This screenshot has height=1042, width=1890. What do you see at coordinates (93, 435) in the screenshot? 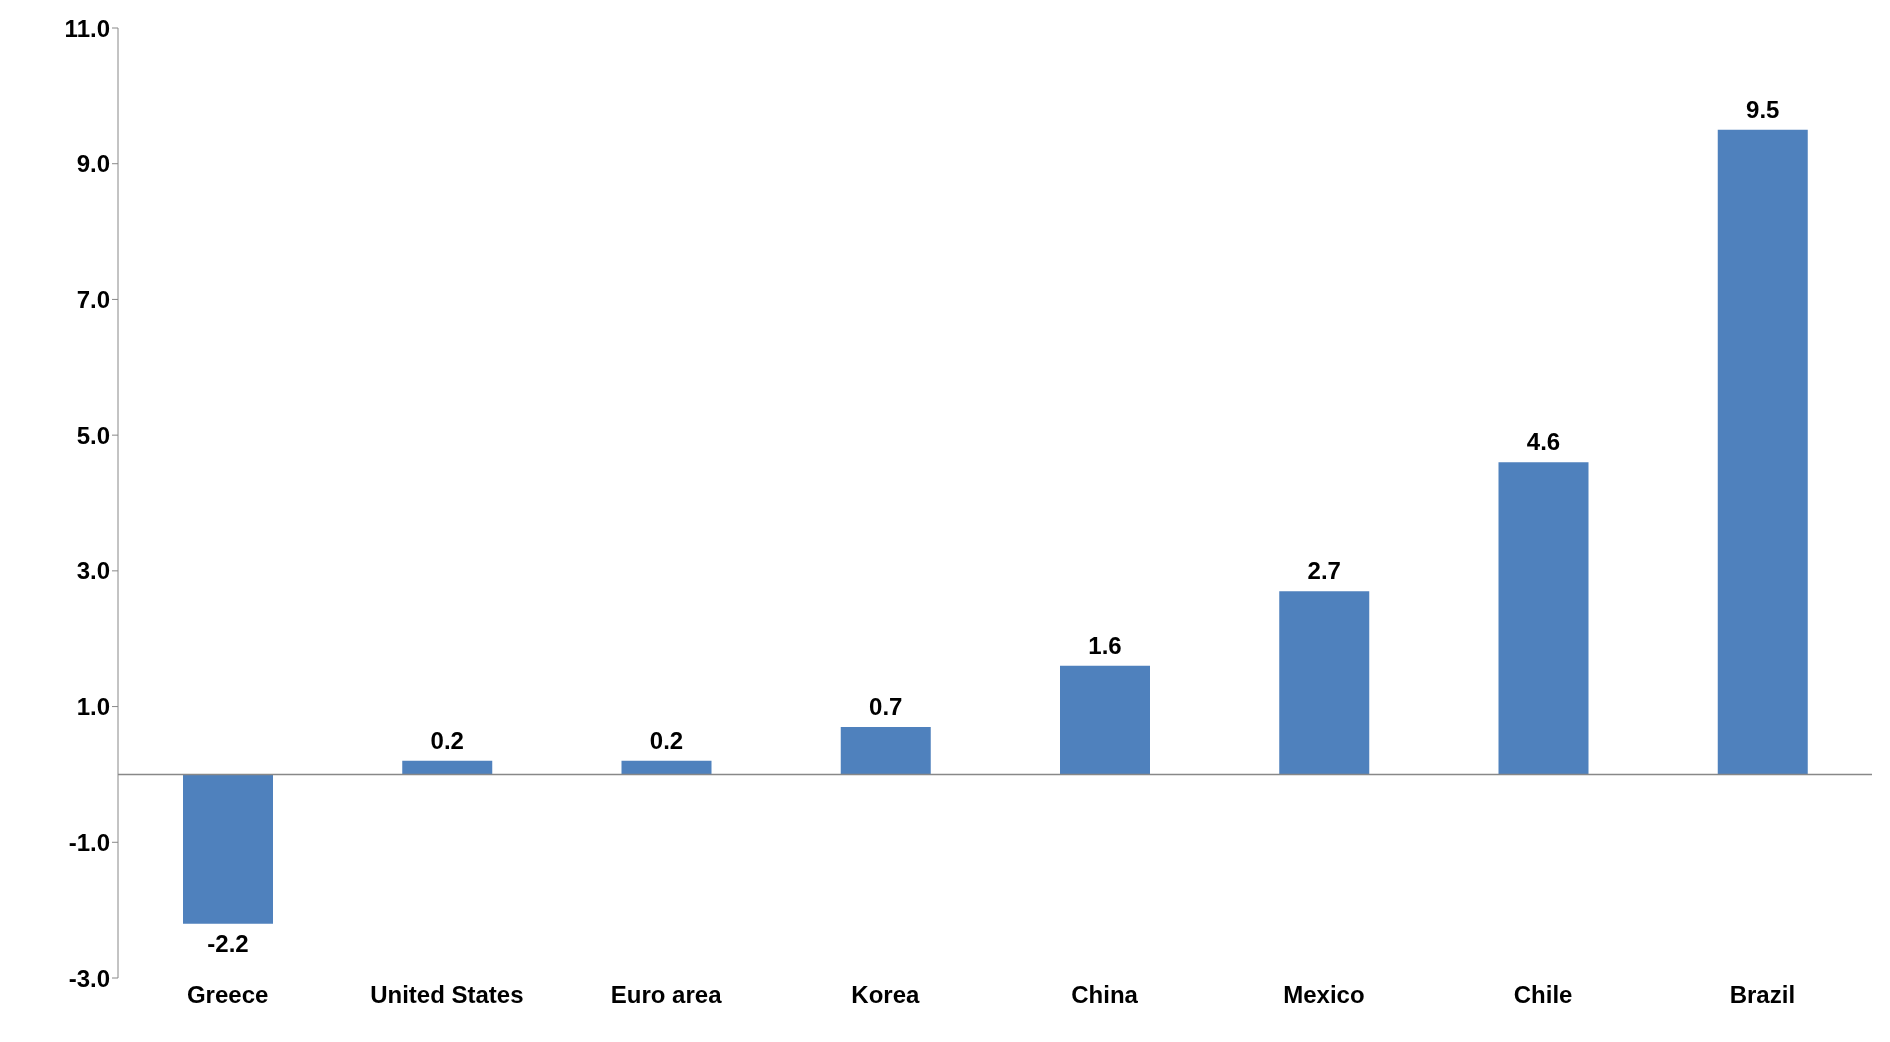
I see `y-tick-label: 5.0` at bounding box center [93, 435].